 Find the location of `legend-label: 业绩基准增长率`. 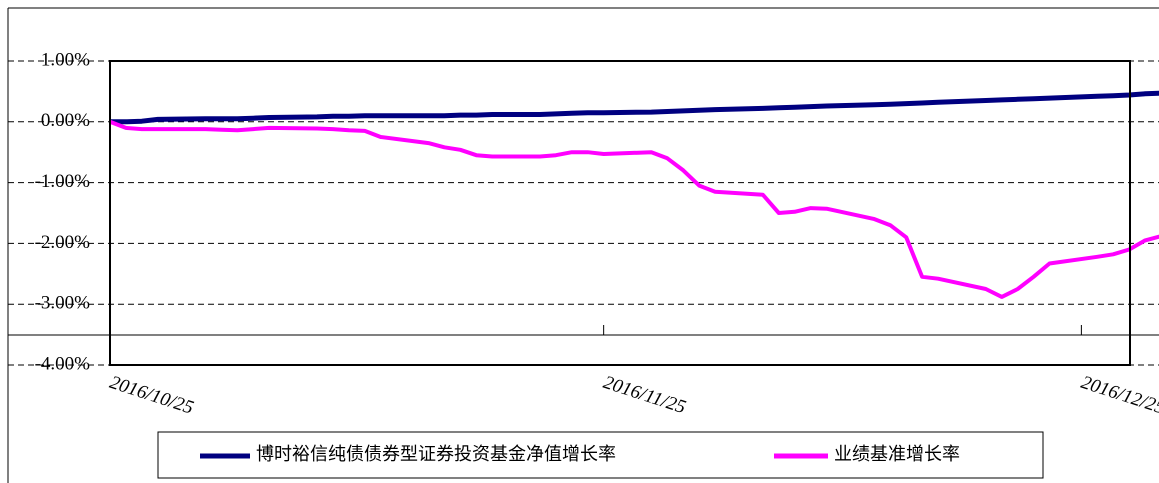

legend-label: 业绩基准增长率 is located at coordinates (897, 454).